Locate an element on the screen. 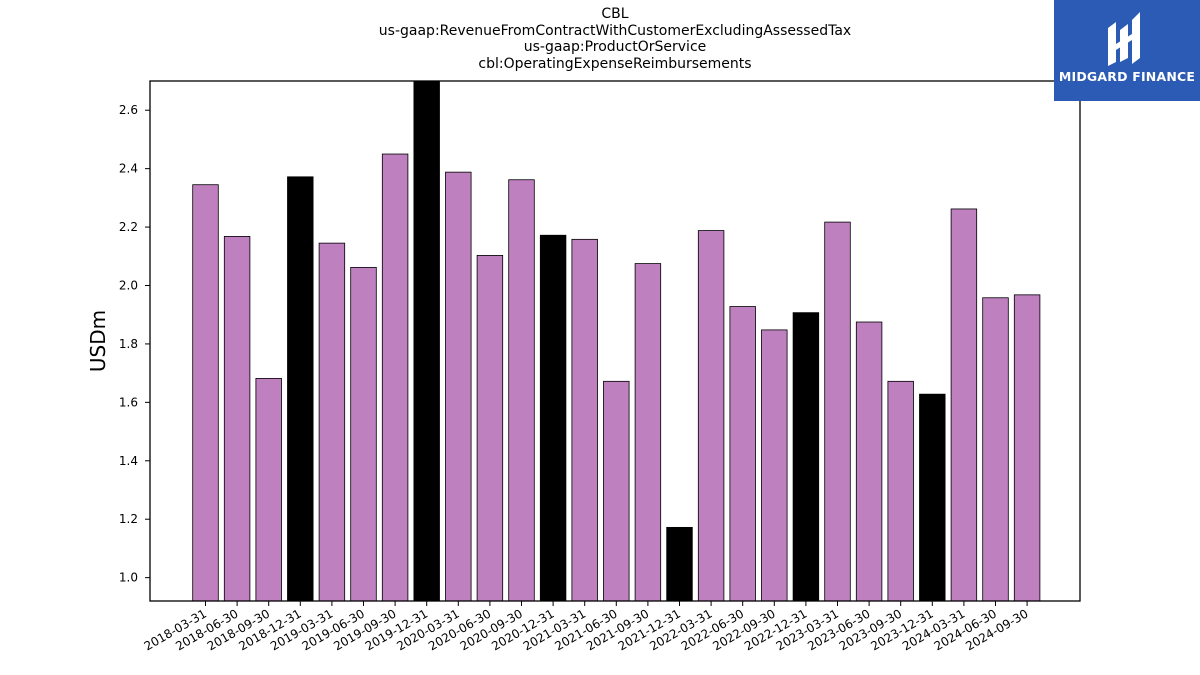 The image size is (1200, 675). y-tick-label: 2.6 is located at coordinates (128, 110).